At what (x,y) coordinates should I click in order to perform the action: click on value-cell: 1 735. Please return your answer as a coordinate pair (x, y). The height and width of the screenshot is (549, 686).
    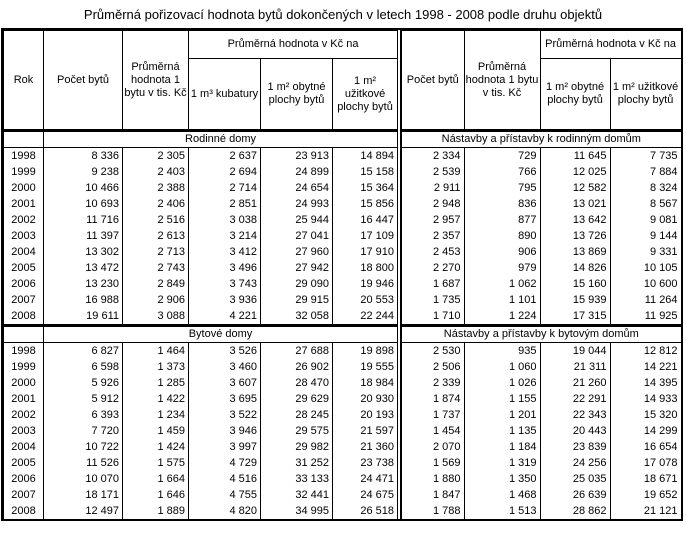
    Looking at the image, I should click on (432, 300).